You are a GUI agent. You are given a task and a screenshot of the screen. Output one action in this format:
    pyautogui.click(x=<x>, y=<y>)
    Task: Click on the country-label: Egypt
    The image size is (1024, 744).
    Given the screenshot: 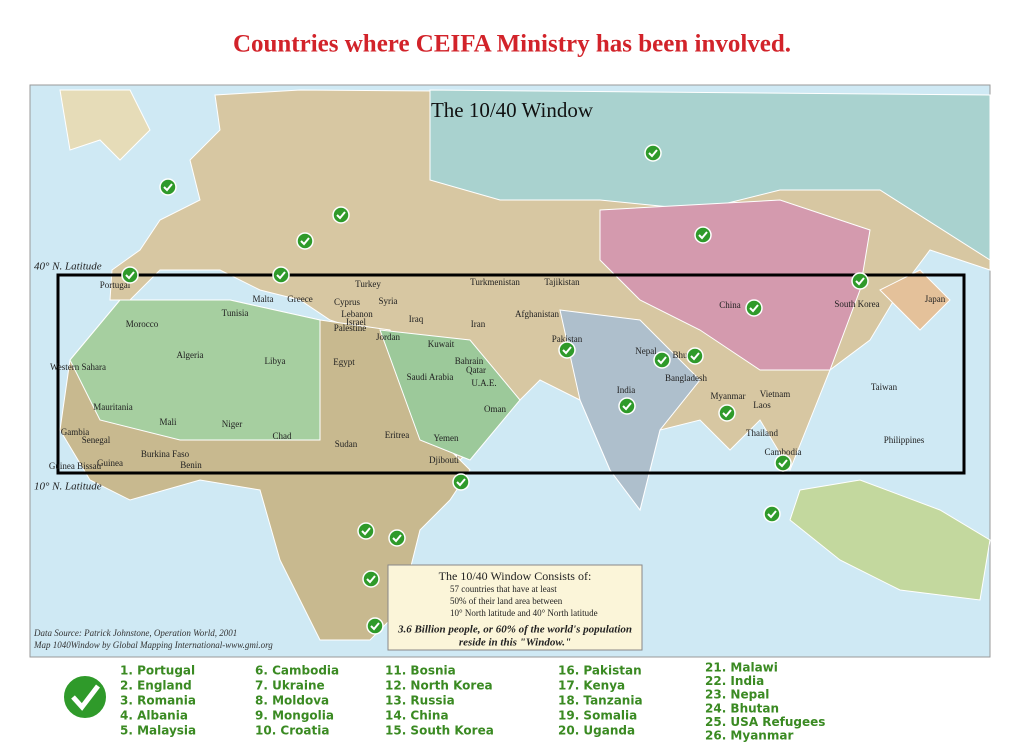 What is the action you would take?
    pyautogui.click(x=344, y=362)
    